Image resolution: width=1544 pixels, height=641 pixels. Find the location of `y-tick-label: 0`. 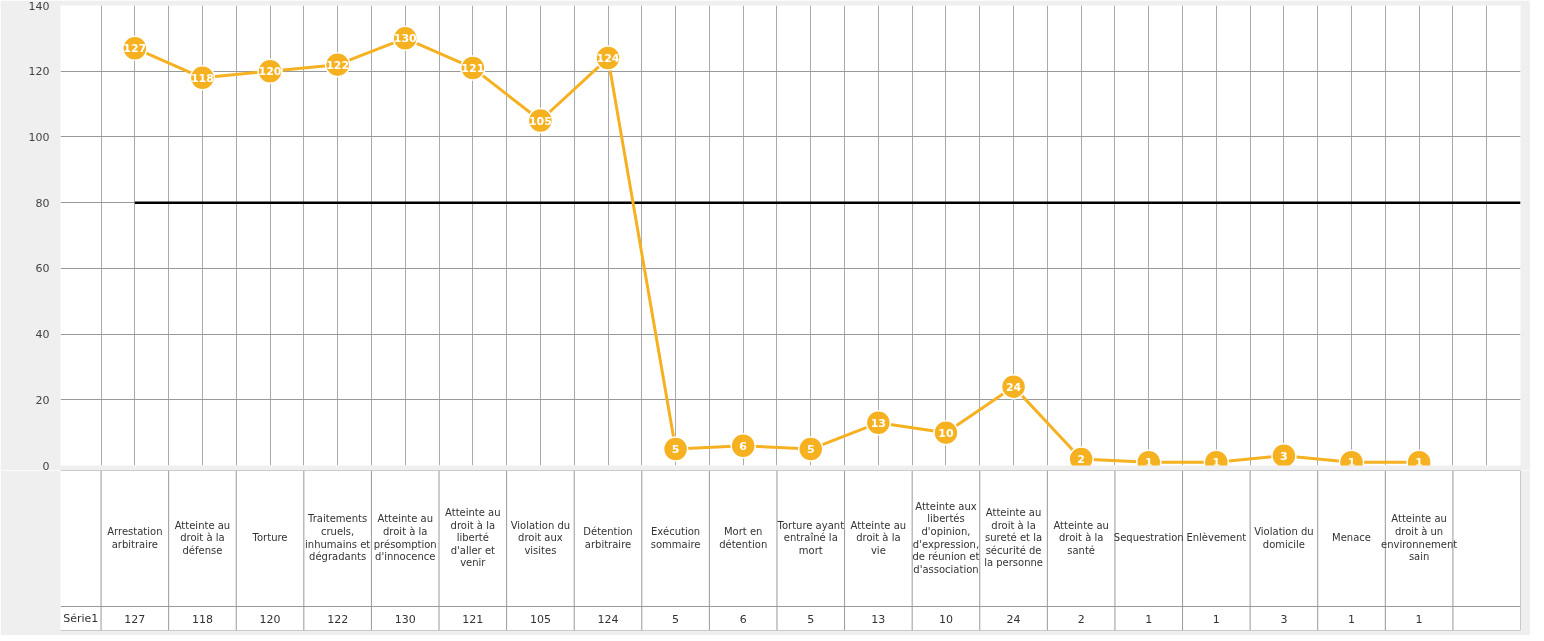

y-tick-label: 0 is located at coordinates (46, 466).